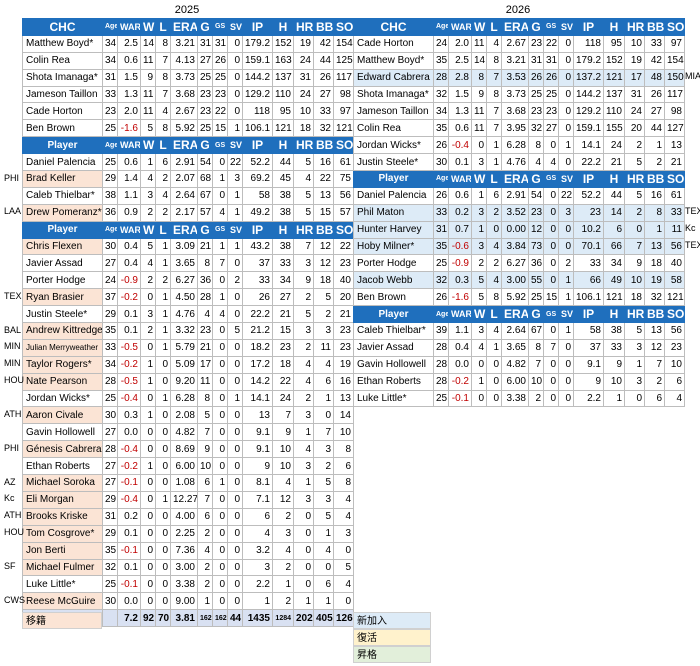 Image resolution: width=700 pixels, height=666 pixels. I want to click on stat-bb: 2, so click(323, 466).